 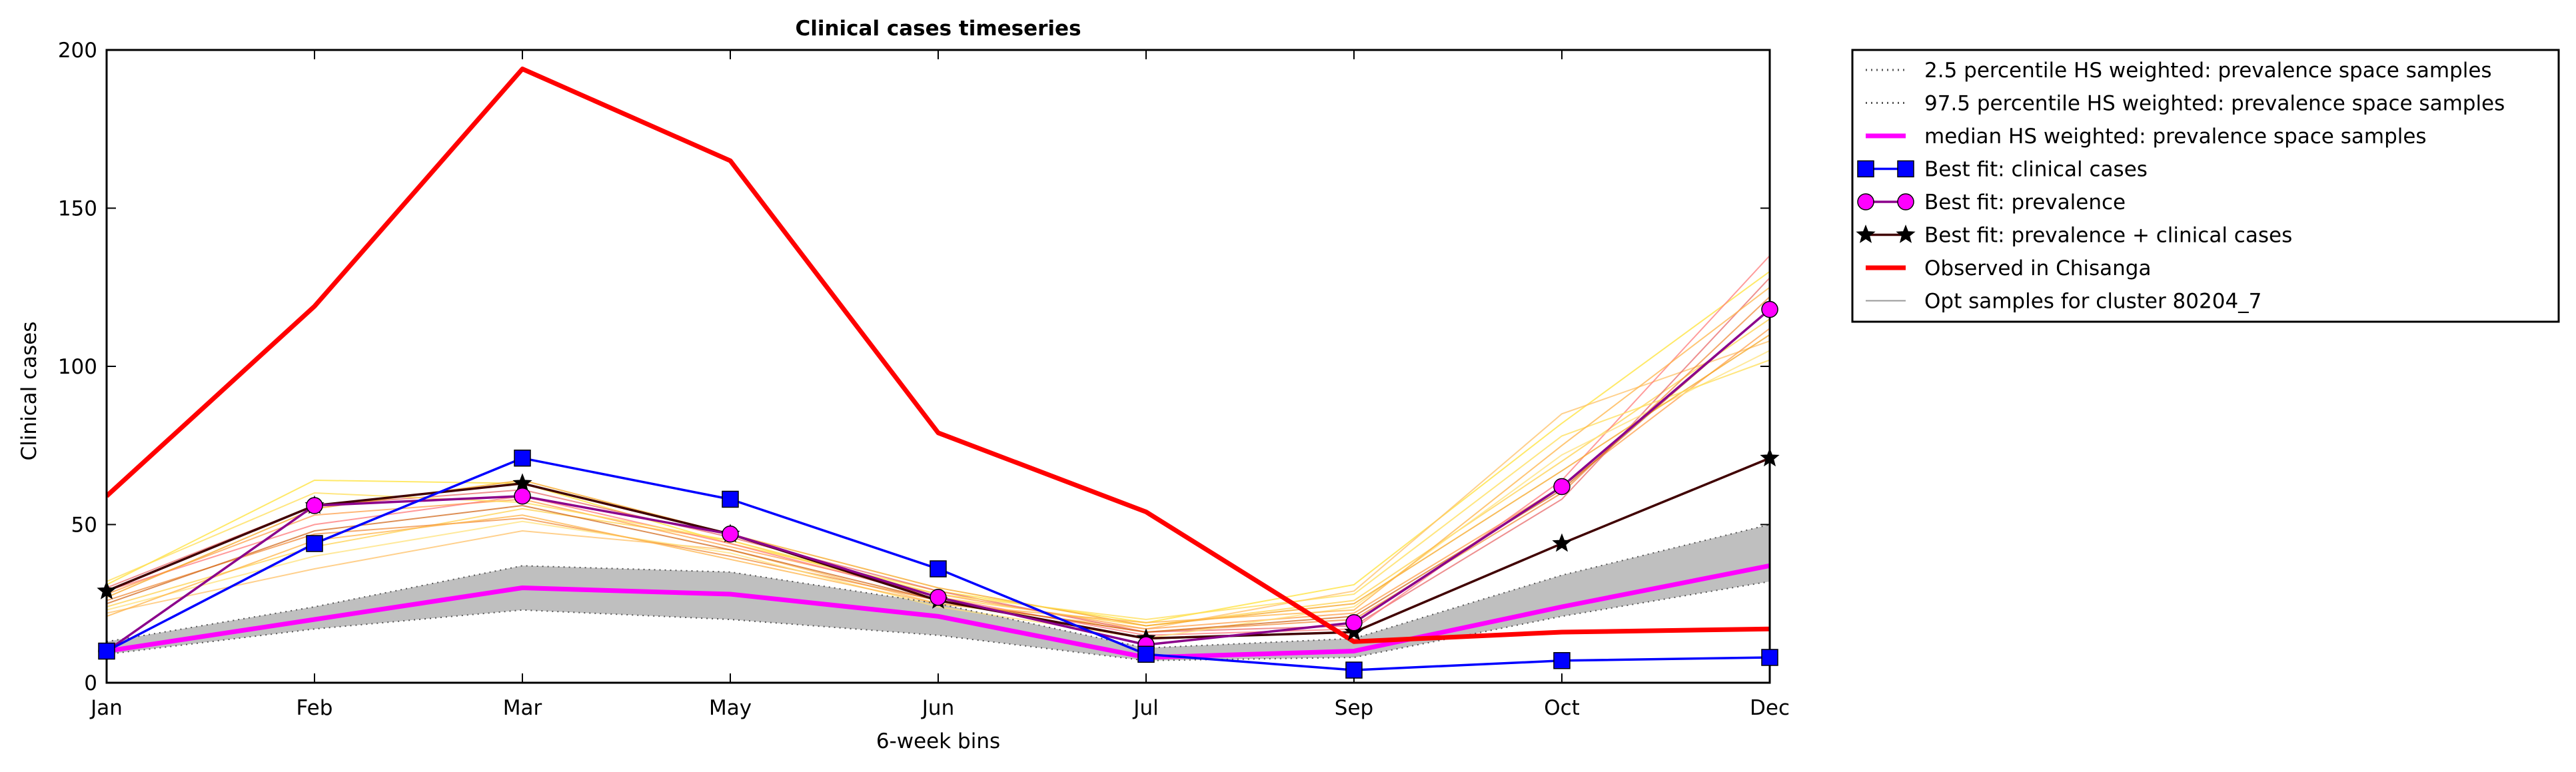 What do you see at coordinates (1562, 708) in the screenshot?
I see `x-tick-label: Oct` at bounding box center [1562, 708].